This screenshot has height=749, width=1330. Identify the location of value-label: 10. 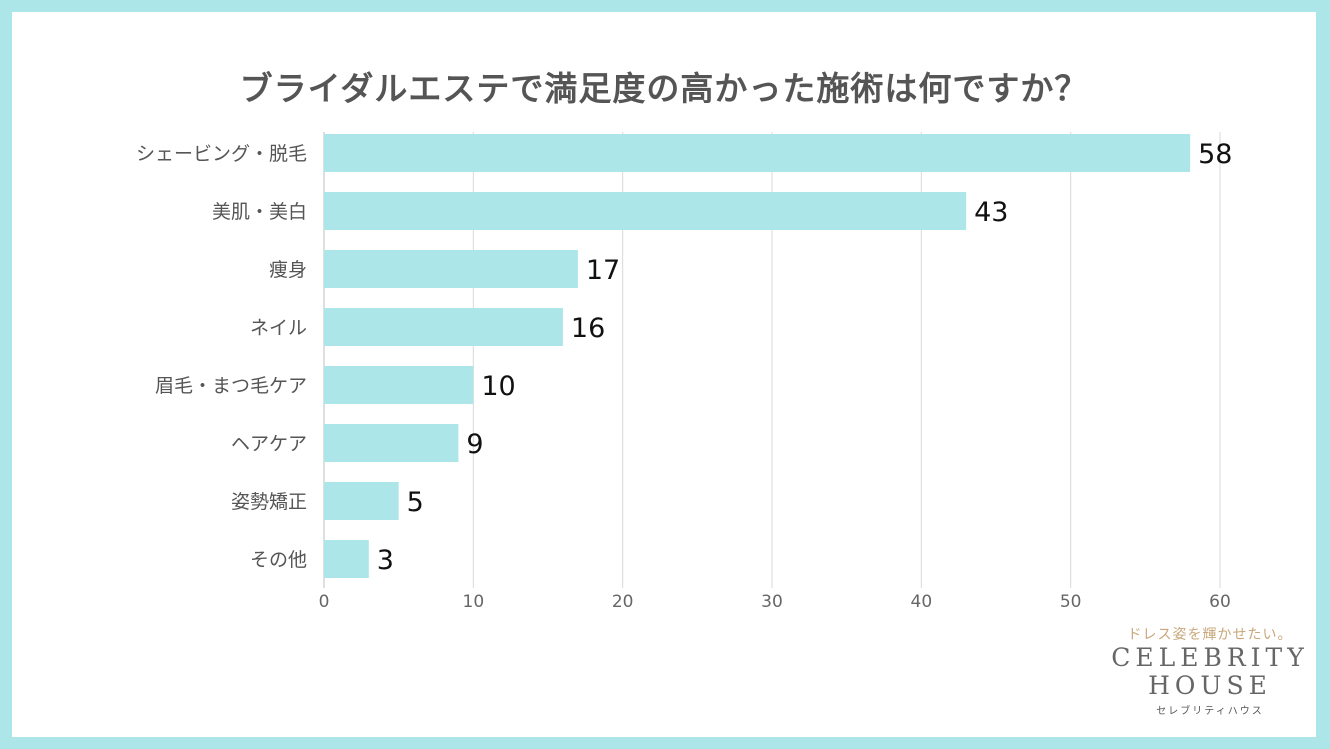
(498, 386).